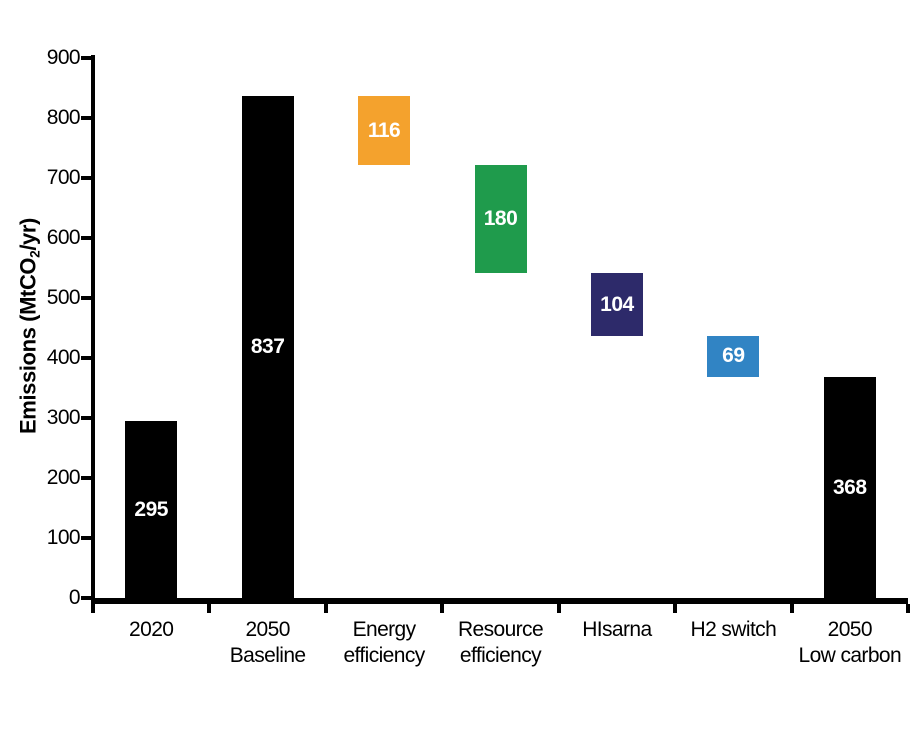 The width and height of the screenshot is (923, 729). Describe the element at coordinates (850, 643) in the screenshot. I see `x-label-2050-low-carbon: 2050 Low carbon` at that location.